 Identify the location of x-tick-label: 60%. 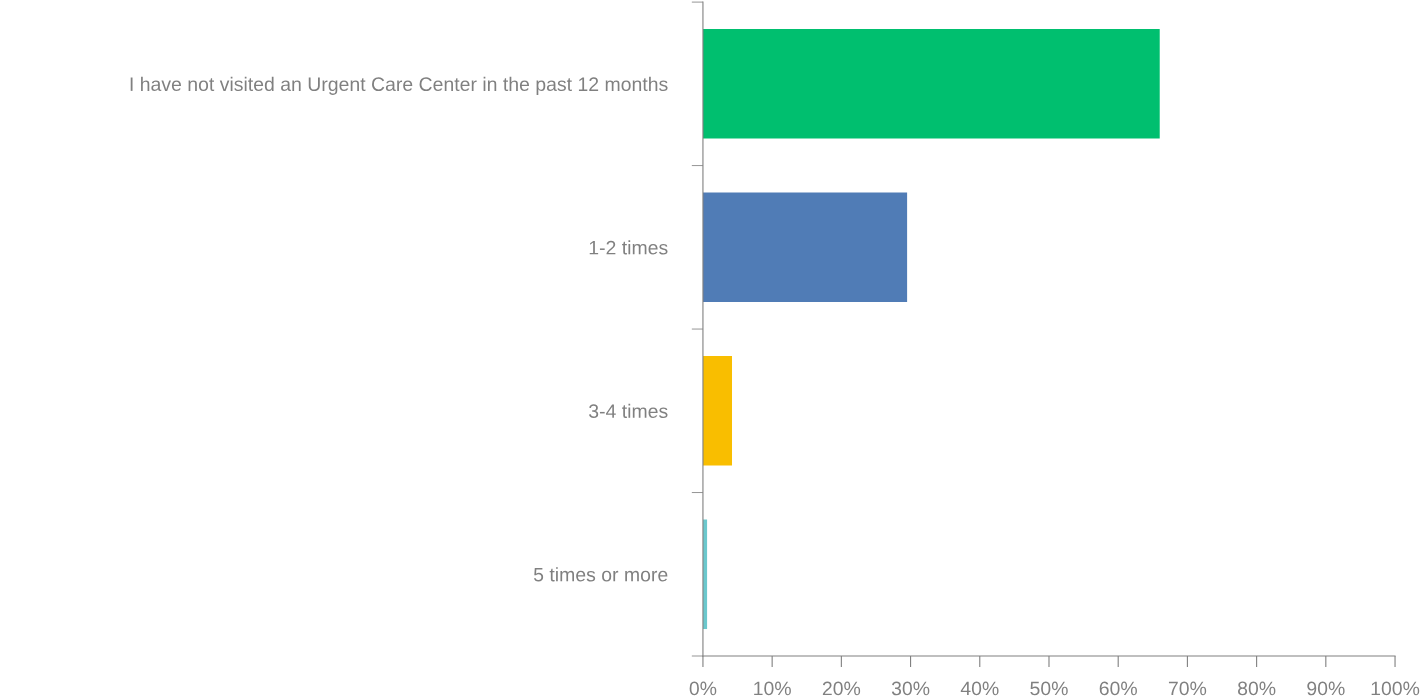
(1118, 688).